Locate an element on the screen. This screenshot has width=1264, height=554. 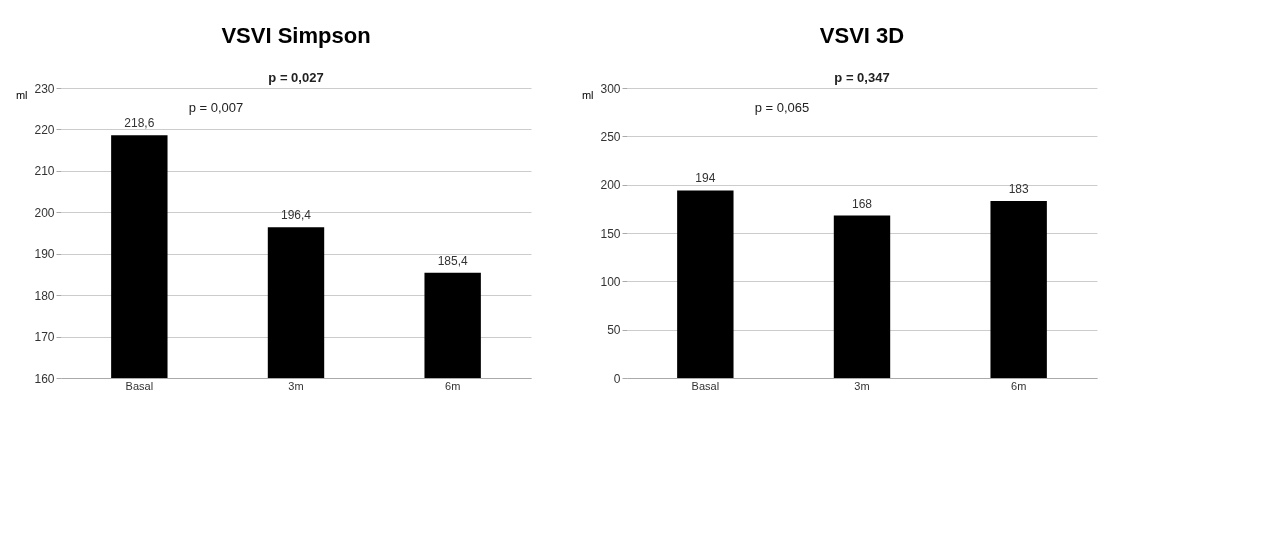
y-tick-label: 170 is located at coordinates (44, 337).